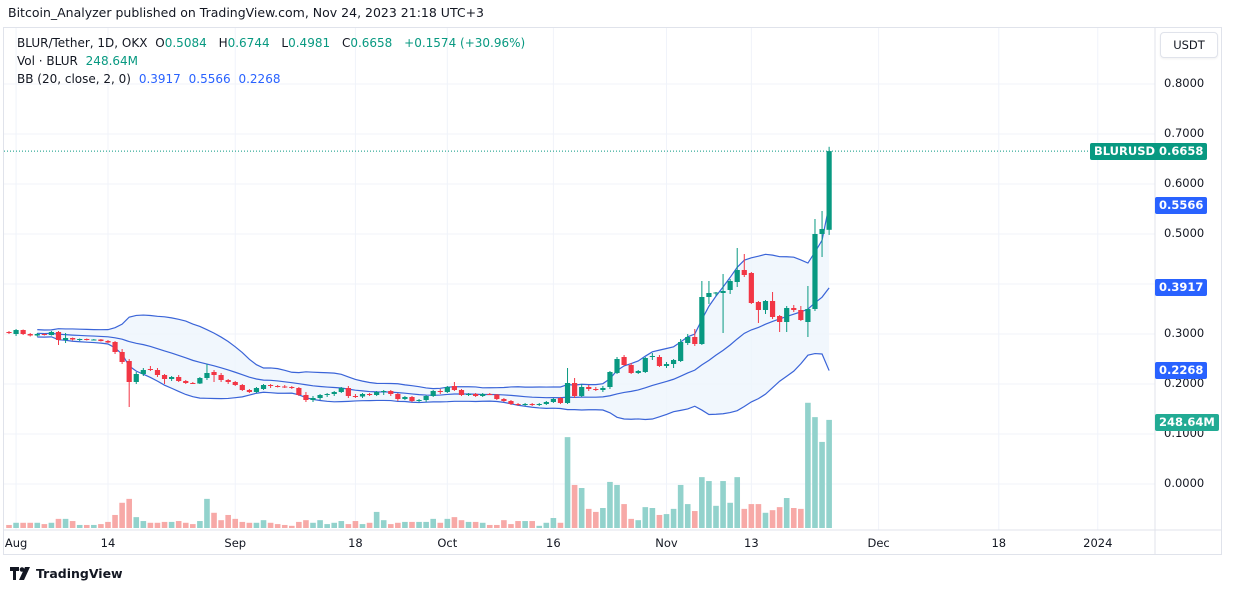 This screenshot has width=1233, height=592. I want to click on currency-button: USDT, so click(1189, 45).